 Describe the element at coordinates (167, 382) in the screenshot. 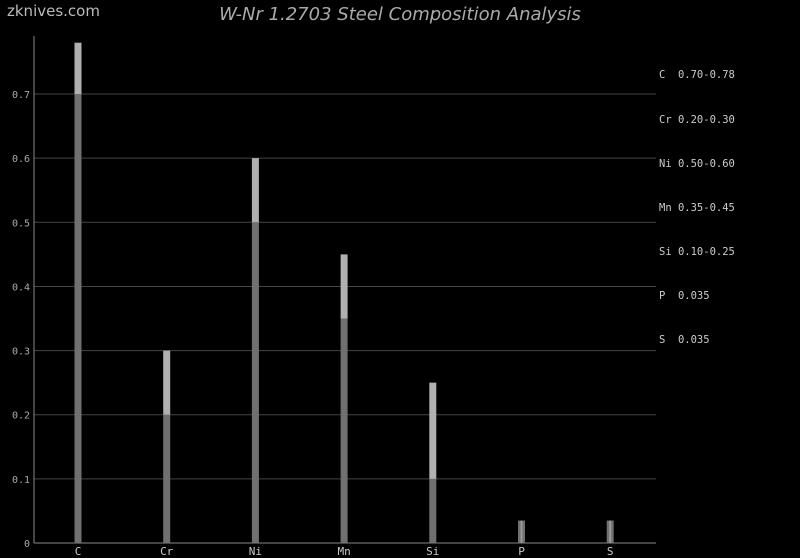

I see `bar-range-Cr` at that location.